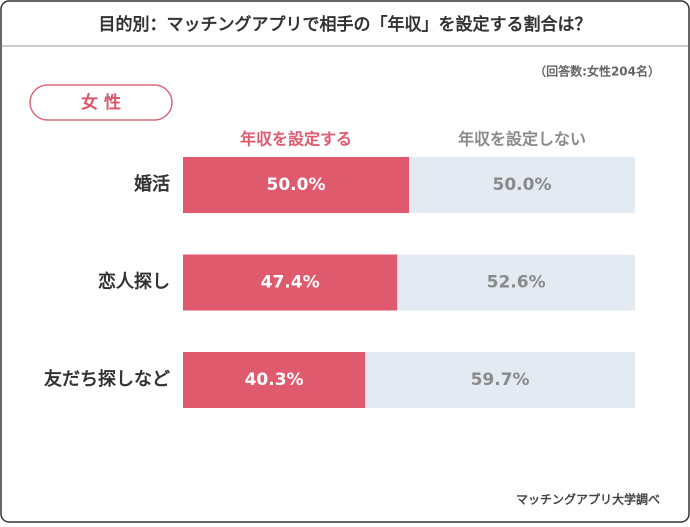 This screenshot has width=690, height=527. I want to click on note: （回答数:女性204名）, so click(597, 71).